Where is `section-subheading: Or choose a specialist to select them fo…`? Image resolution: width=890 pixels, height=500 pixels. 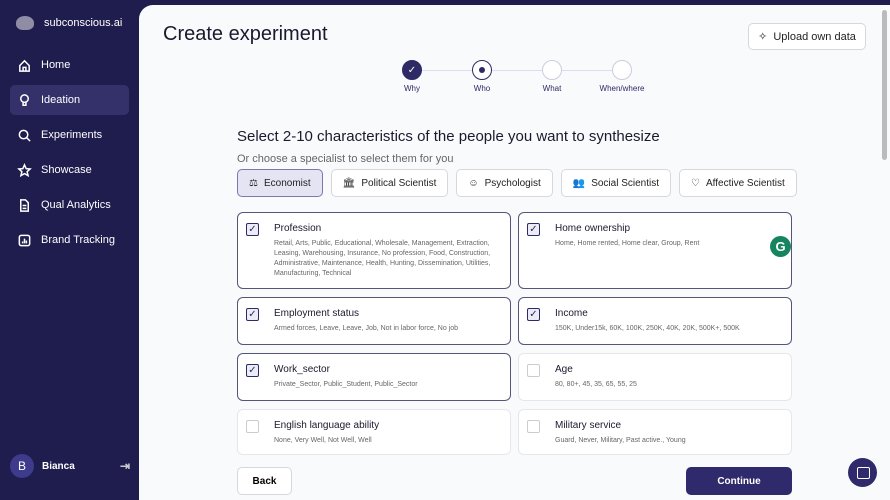 section-subheading: Or choose a specialist to select them fo… is located at coordinates (345, 159).